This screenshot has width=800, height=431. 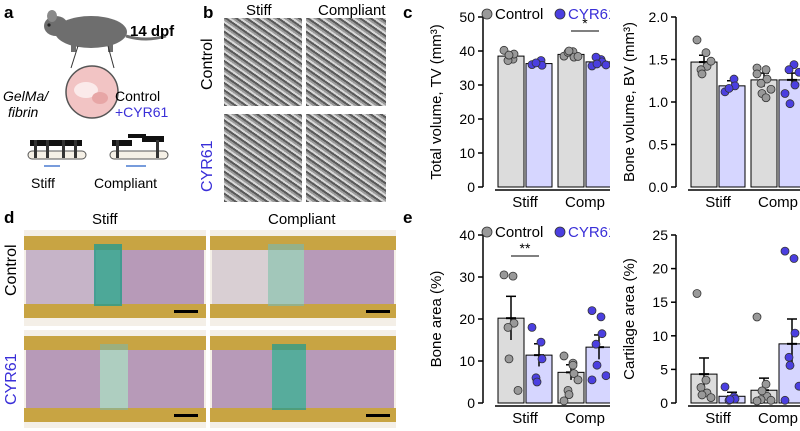 I want to click on y-tick-label: 40, so click(x=467, y=235).